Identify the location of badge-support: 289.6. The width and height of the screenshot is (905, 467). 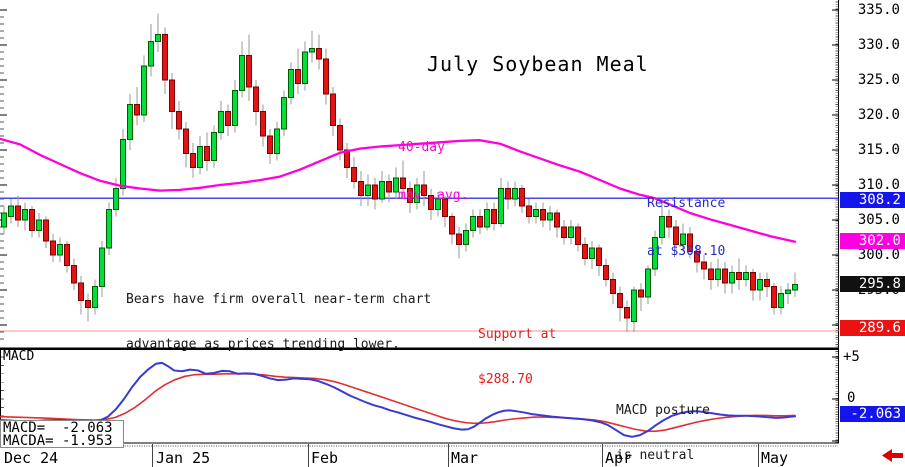
(872, 328).